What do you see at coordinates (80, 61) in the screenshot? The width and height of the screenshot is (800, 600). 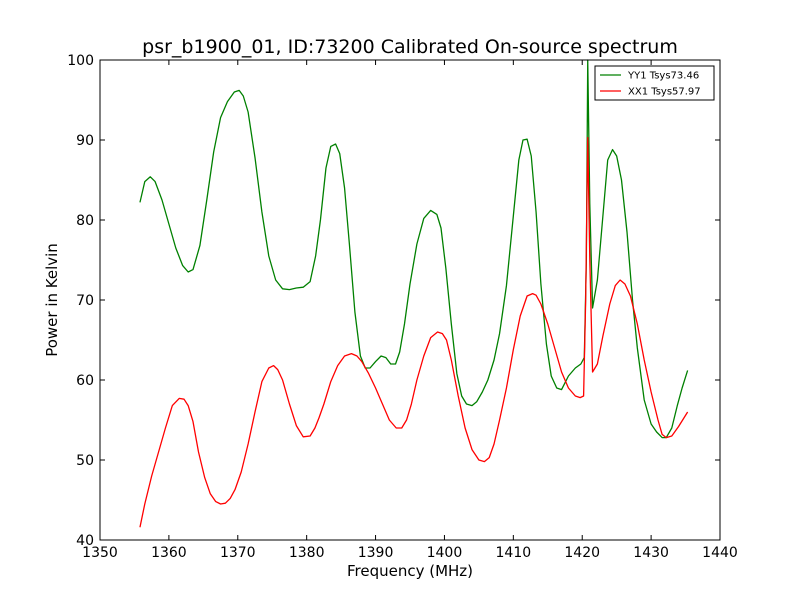 I see `y-tick-label: 100` at bounding box center [80, 61].